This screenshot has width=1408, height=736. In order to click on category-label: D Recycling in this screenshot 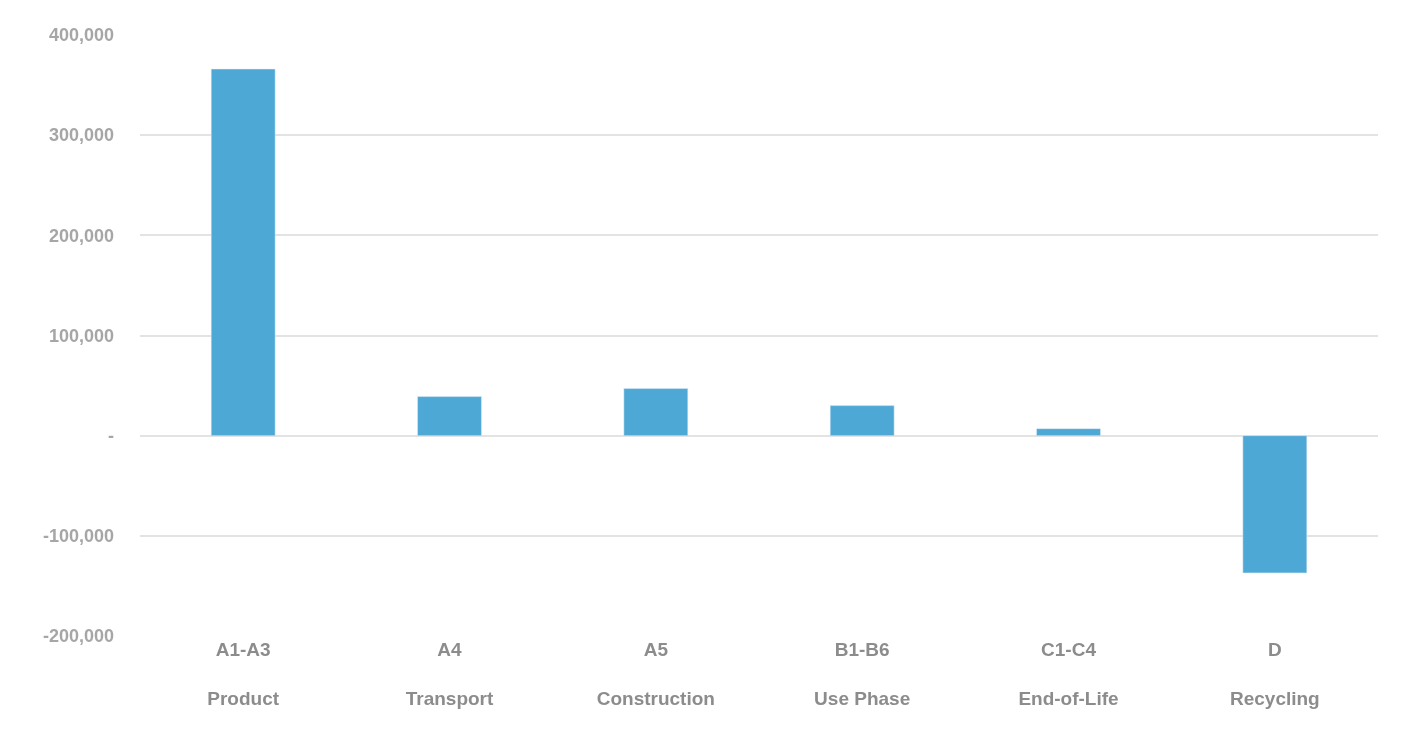, I will do `click(1274, 674)`.